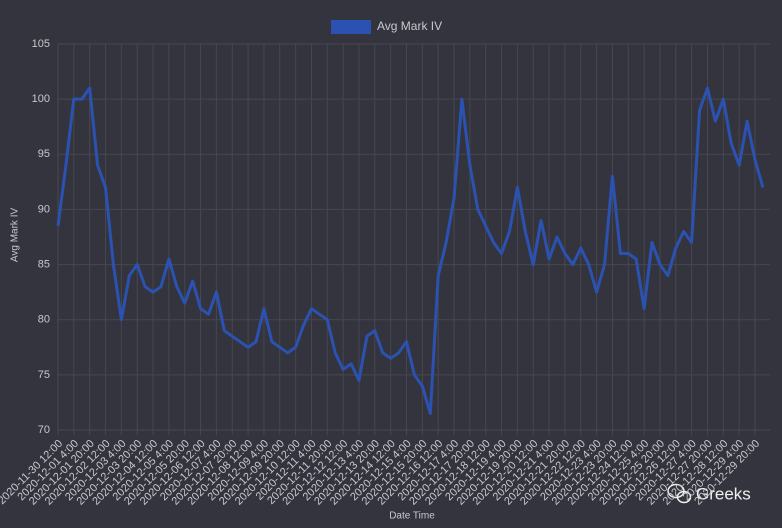  Describe the element at coordinates (351, 27) in the screenshot. I see `legend-swatch` at that location.